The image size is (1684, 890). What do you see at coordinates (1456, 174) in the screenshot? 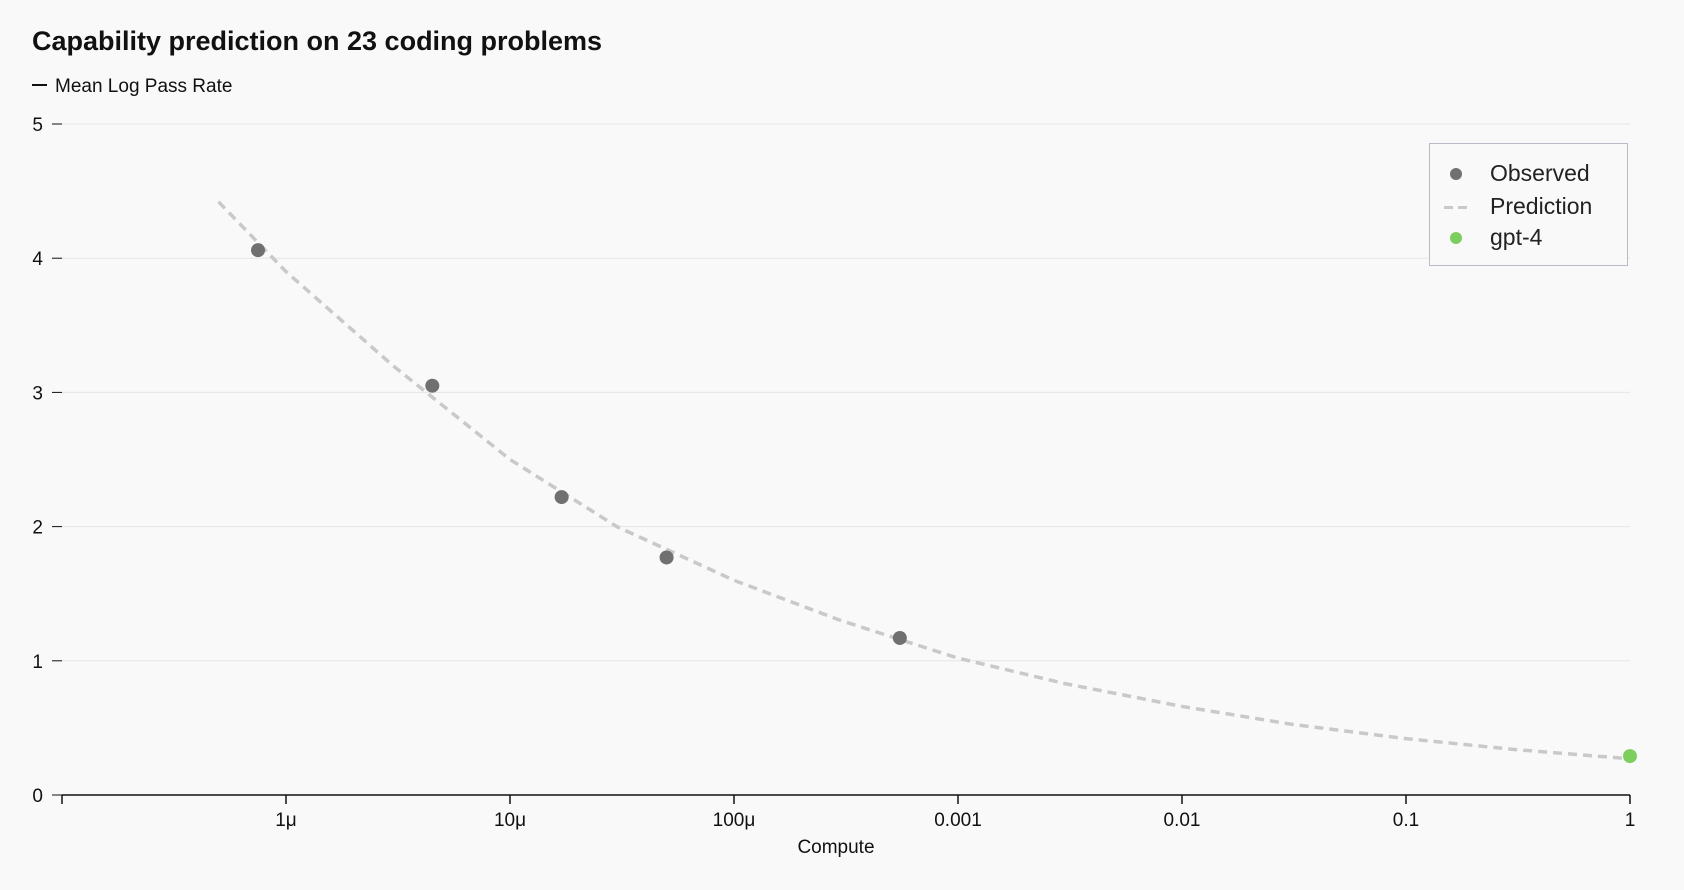
I see `legend-observed-dot-icon` at bounding box center [1456, 174].